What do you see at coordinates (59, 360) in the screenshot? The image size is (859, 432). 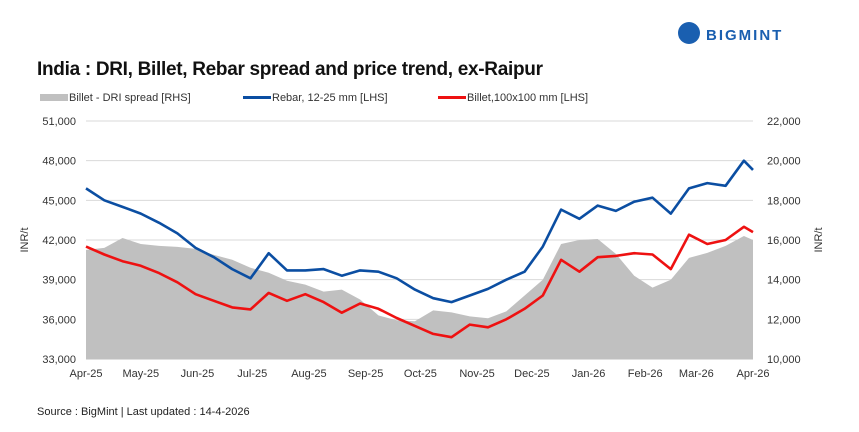 I see `y-tick-label: 33,000` at bounding box center [59, 360].